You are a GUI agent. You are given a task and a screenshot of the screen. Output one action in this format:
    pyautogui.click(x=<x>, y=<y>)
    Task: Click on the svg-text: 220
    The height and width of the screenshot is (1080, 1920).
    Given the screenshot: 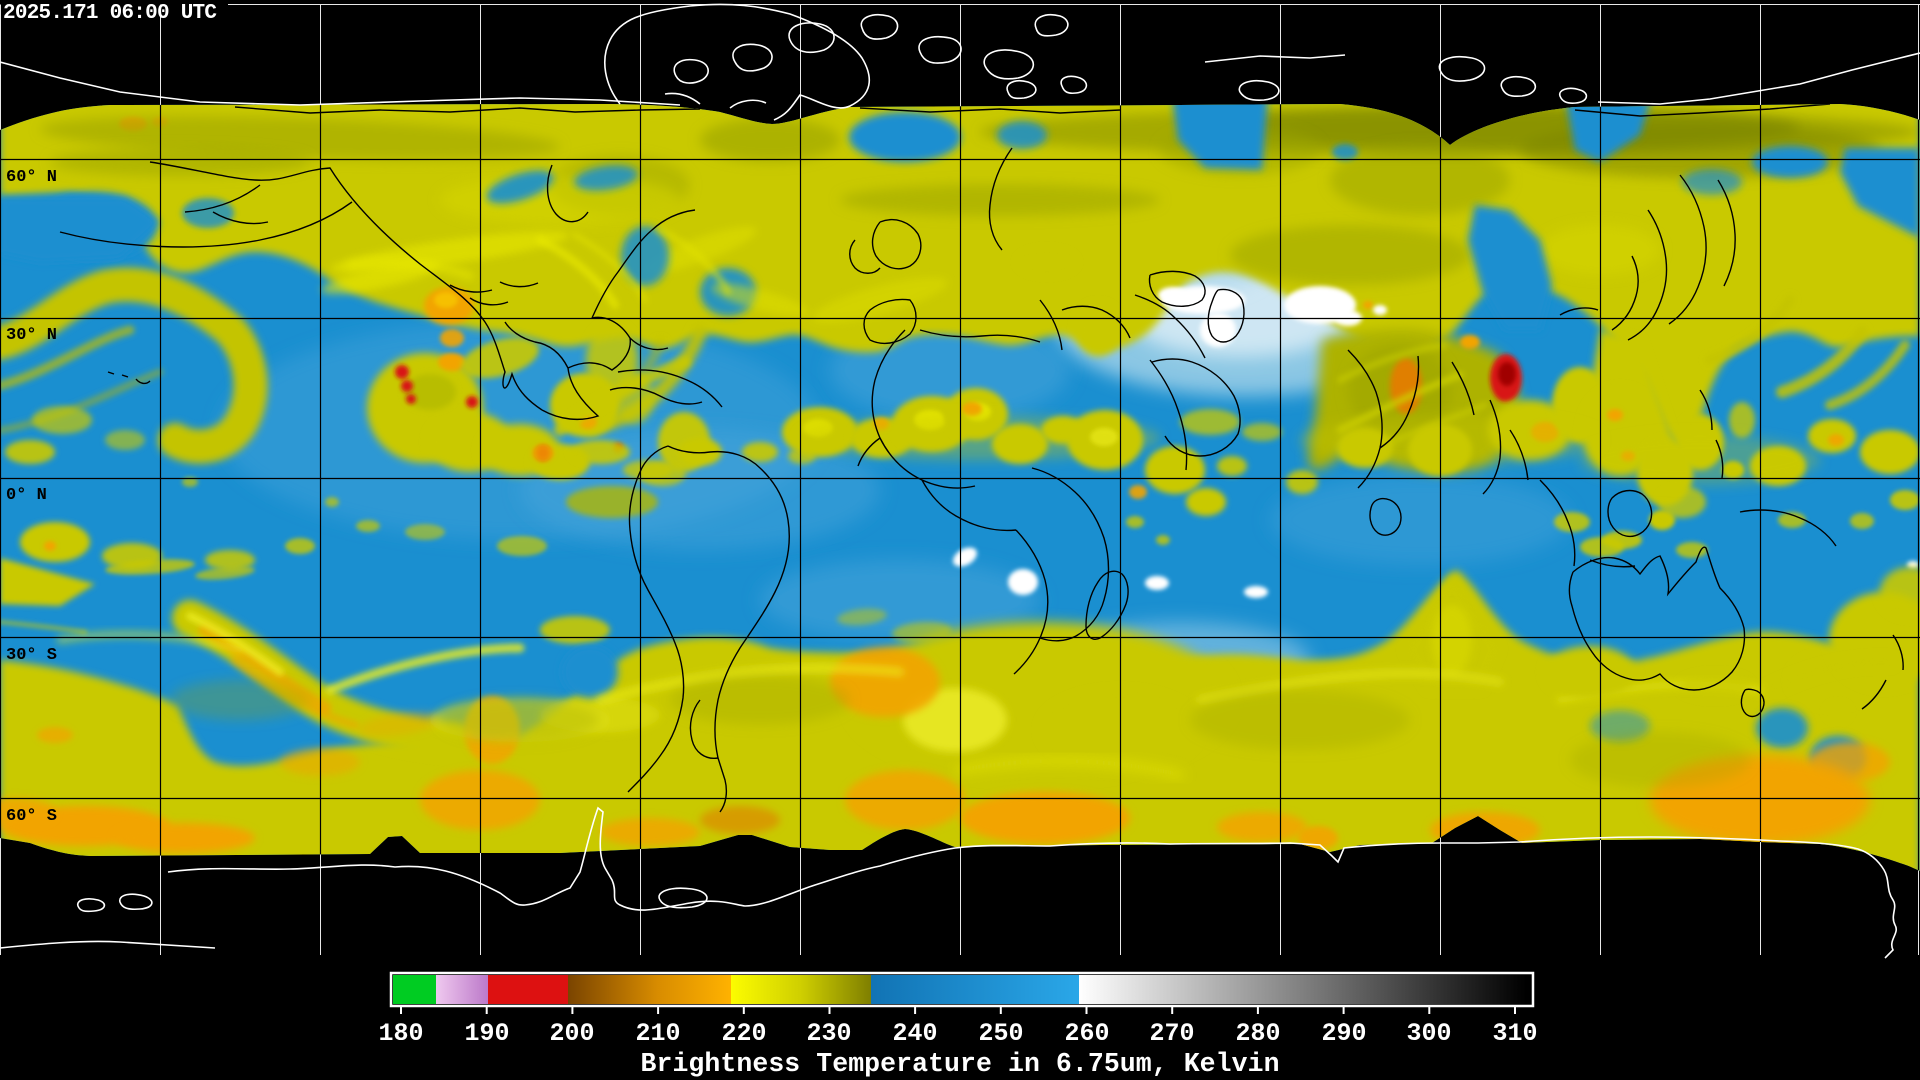 What is the action you would take?
    pyautogui.click(x=743, y=1033)
    